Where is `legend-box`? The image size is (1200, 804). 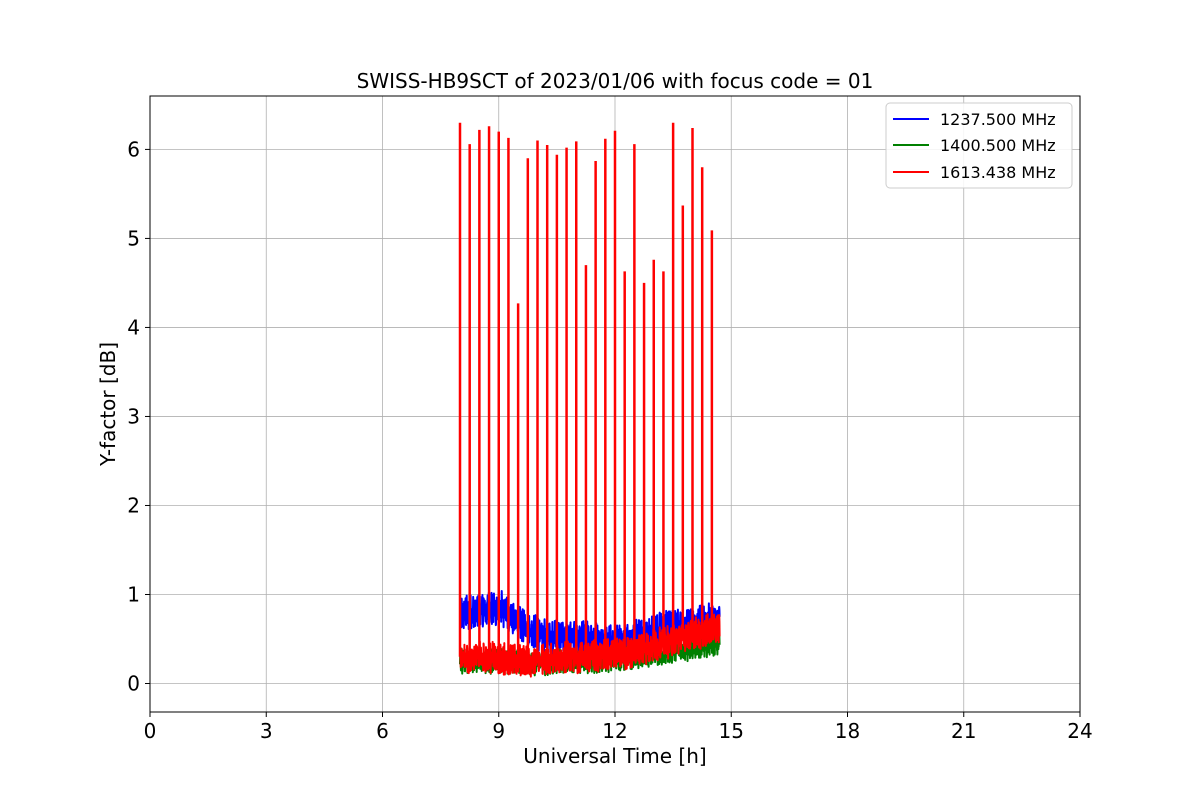 legend-box is located at coordinates (979, 145).